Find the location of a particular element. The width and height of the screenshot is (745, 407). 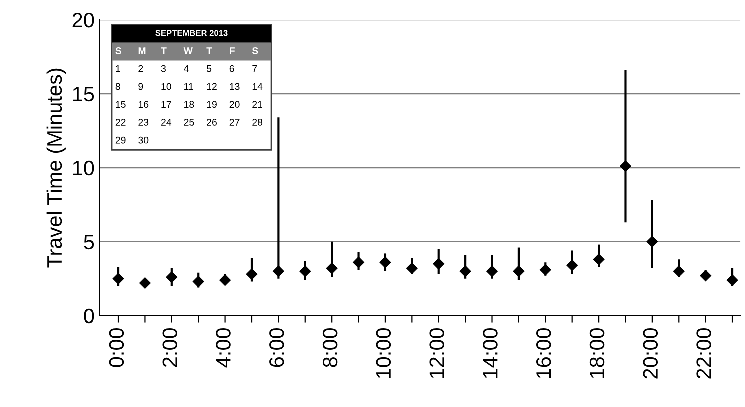

y-axis-title: Travel Time (Minutes) is located at coordinates (56, 168).